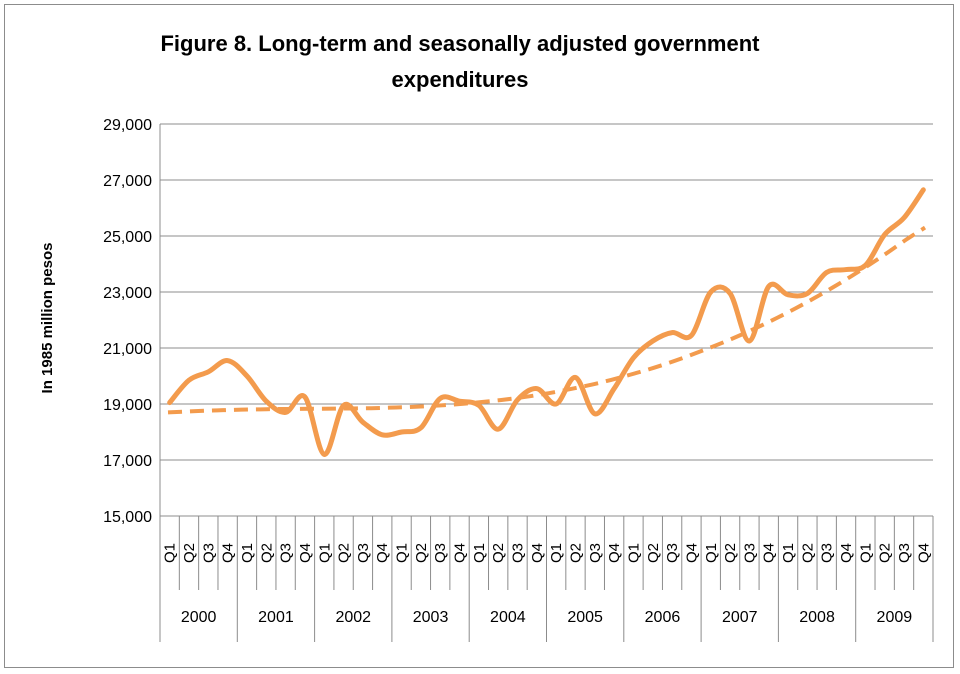 The image size is (960, 674). What do you see at coordinates (460, 79) in the screenshot?
I see `chart-title-line-2: expenditures` at bounding box center [460, 79].